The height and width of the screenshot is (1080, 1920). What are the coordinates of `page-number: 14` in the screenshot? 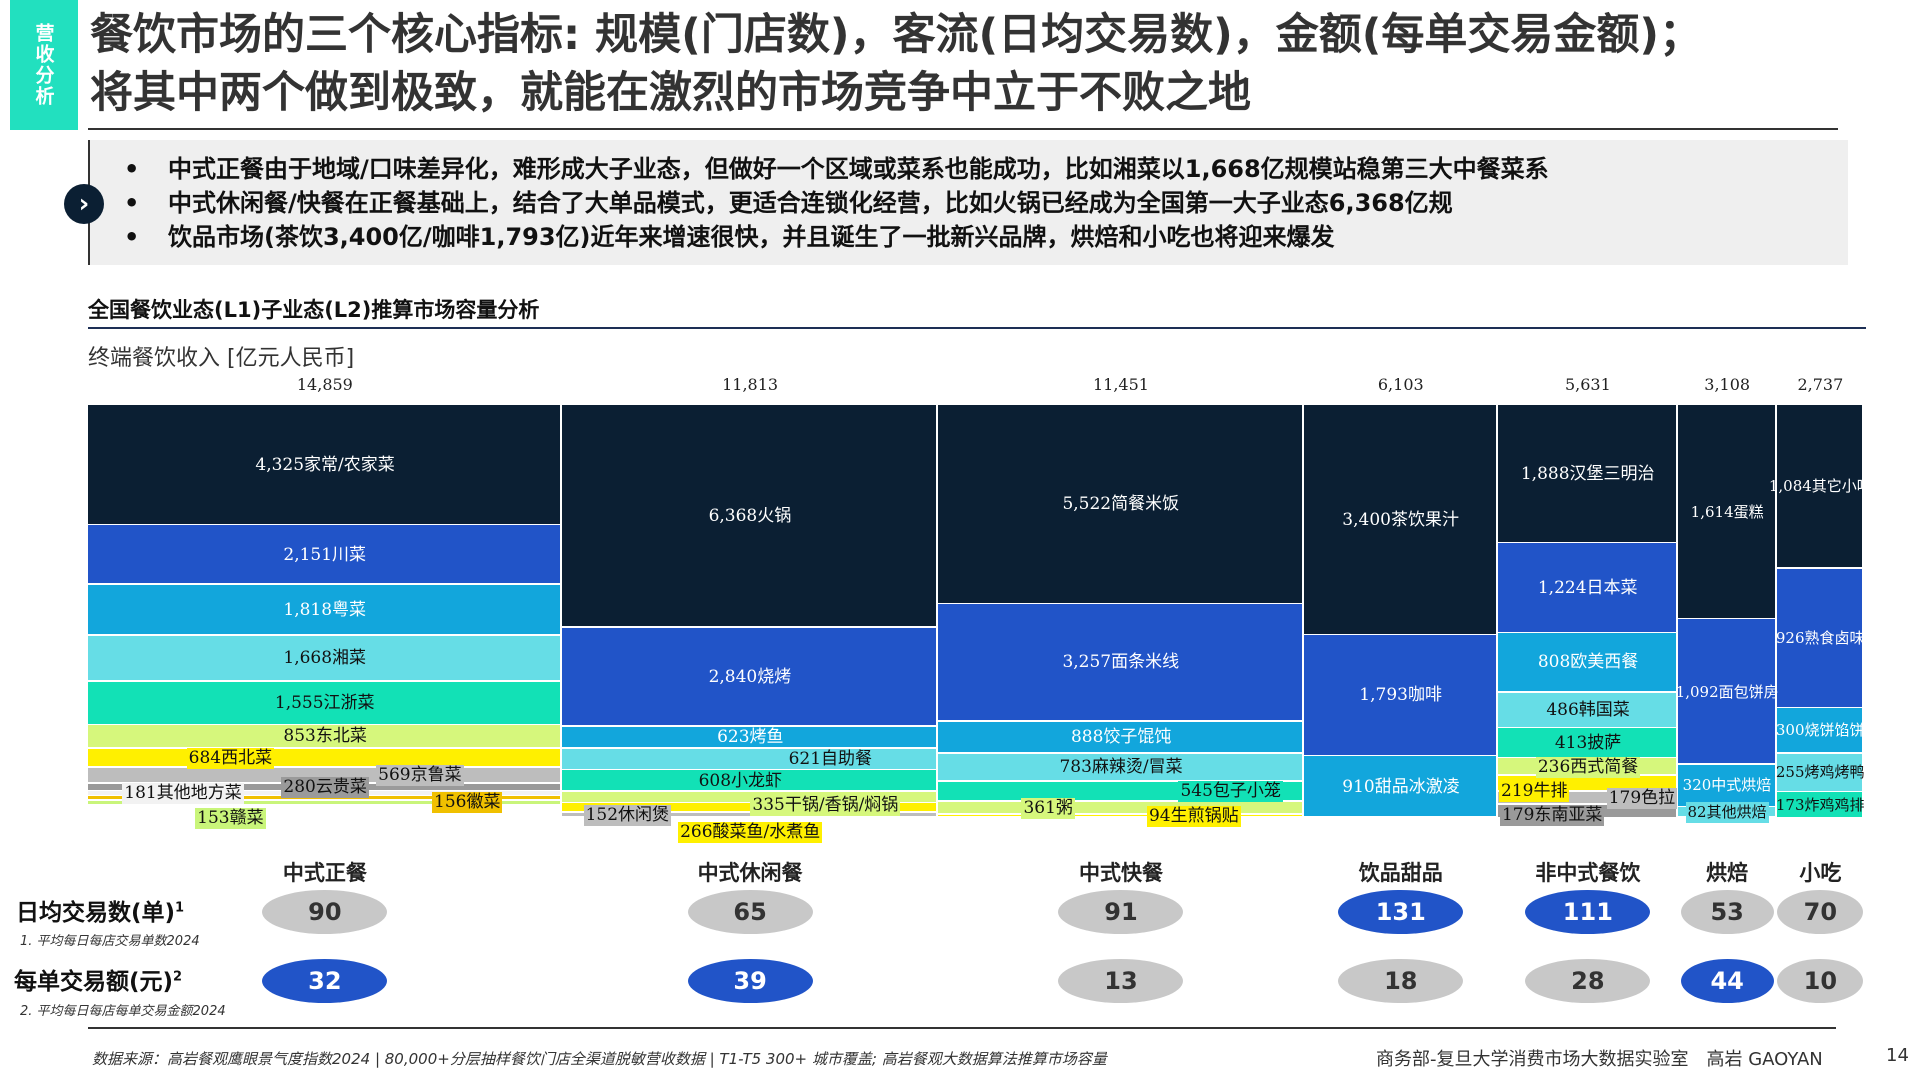 It's located at (1897, 1055).